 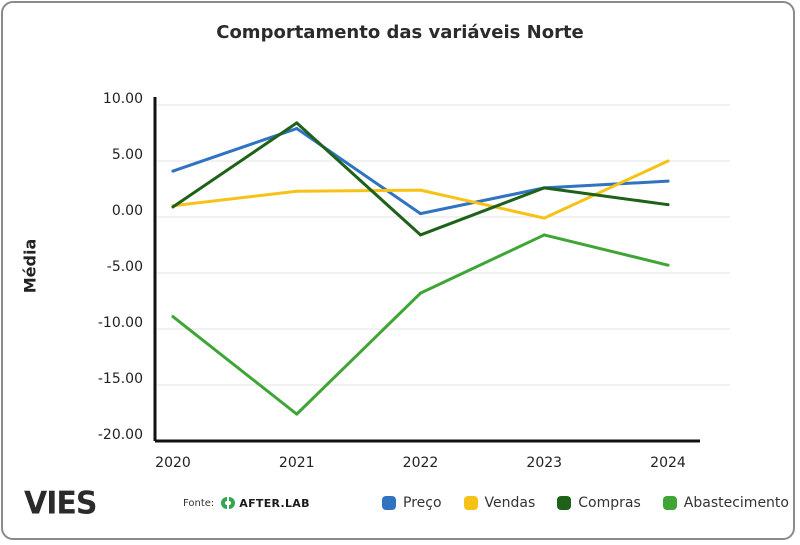 I want to click on afterlab-text: AFTER.LAB, so click(x=274, y=503).